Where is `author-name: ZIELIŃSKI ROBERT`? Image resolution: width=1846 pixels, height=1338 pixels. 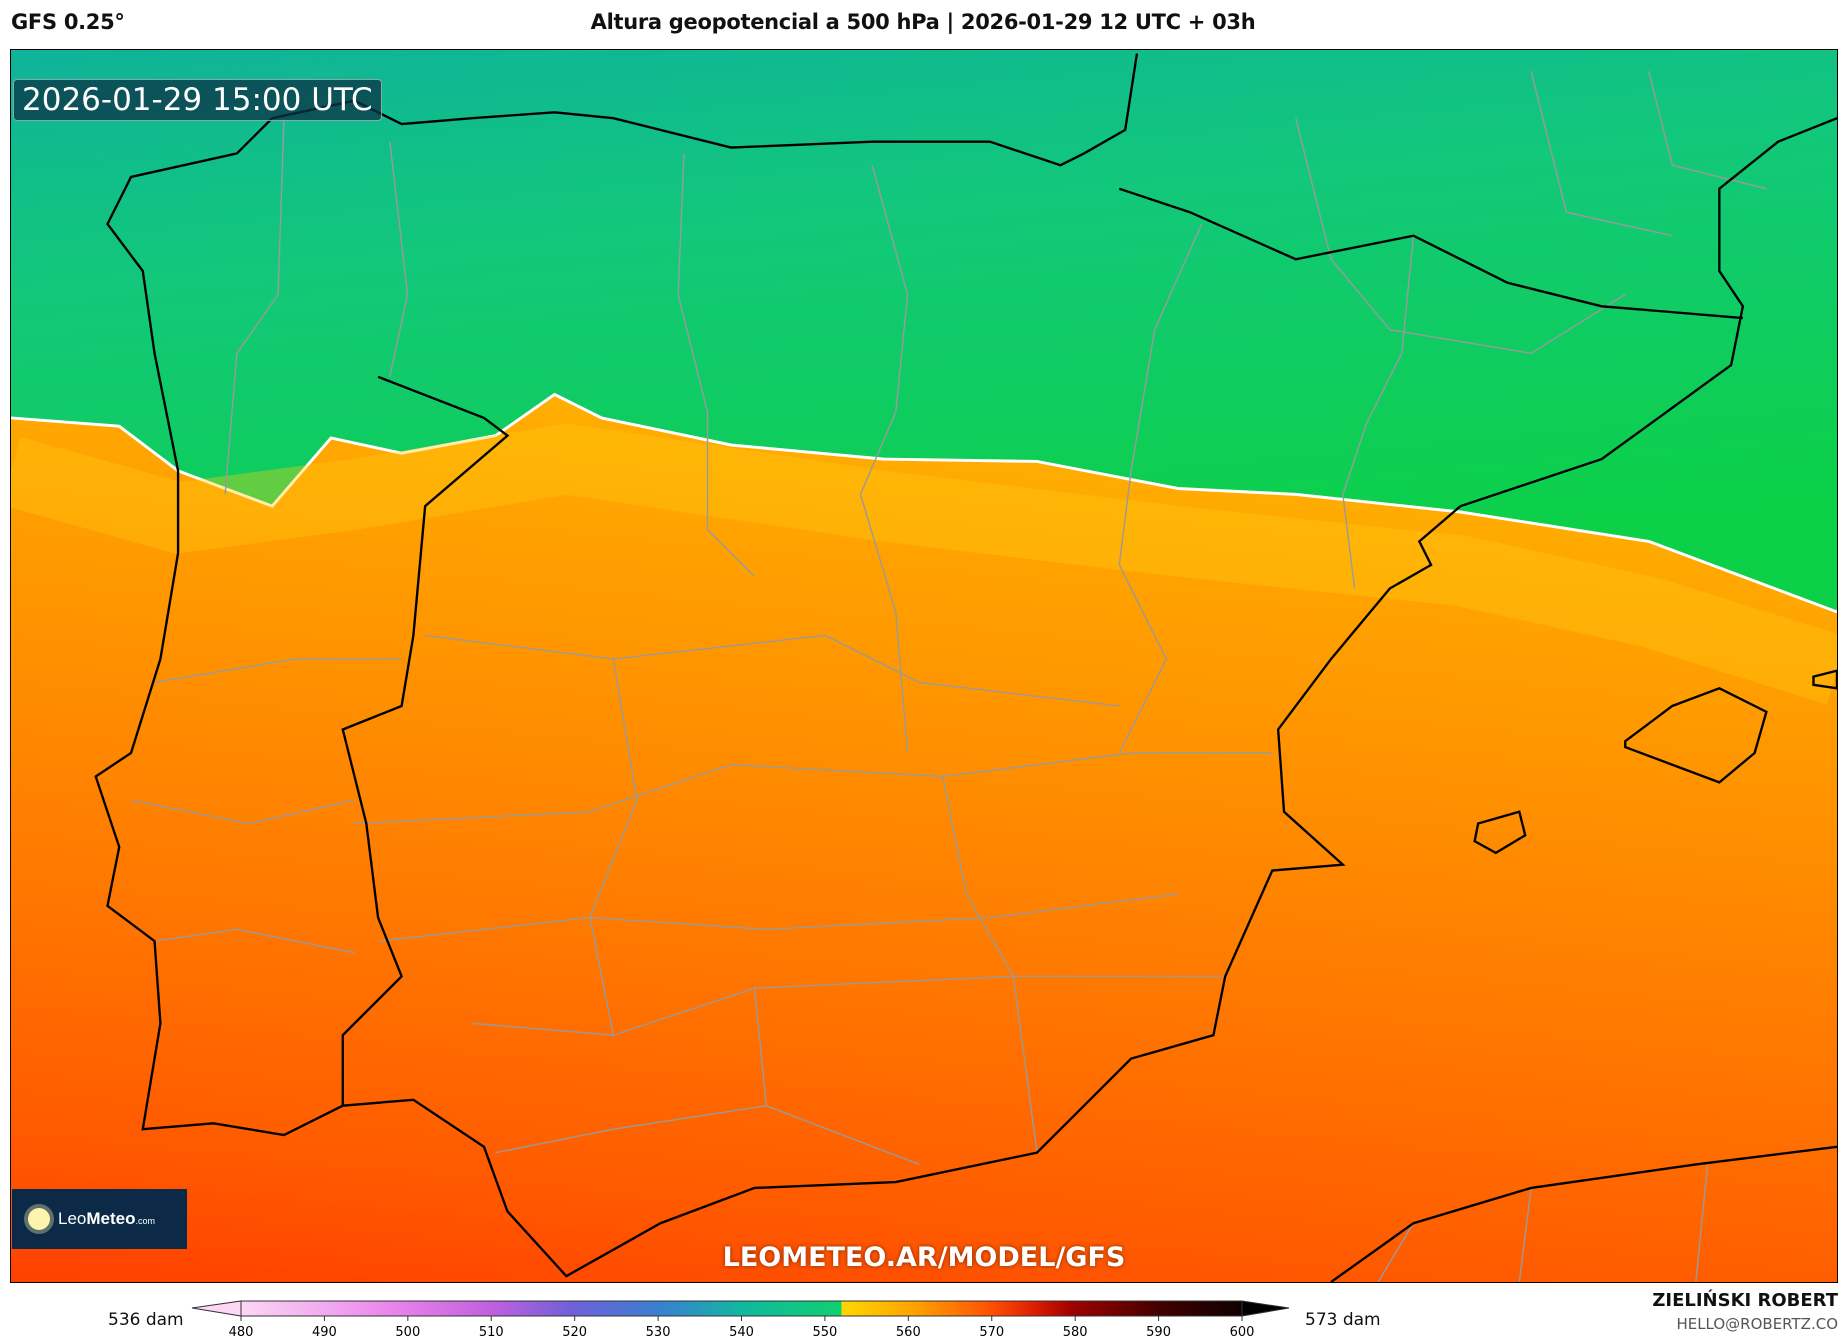 author-name: ZIELIŃSKI ROBERT is located at coordinates (1745, 1300).